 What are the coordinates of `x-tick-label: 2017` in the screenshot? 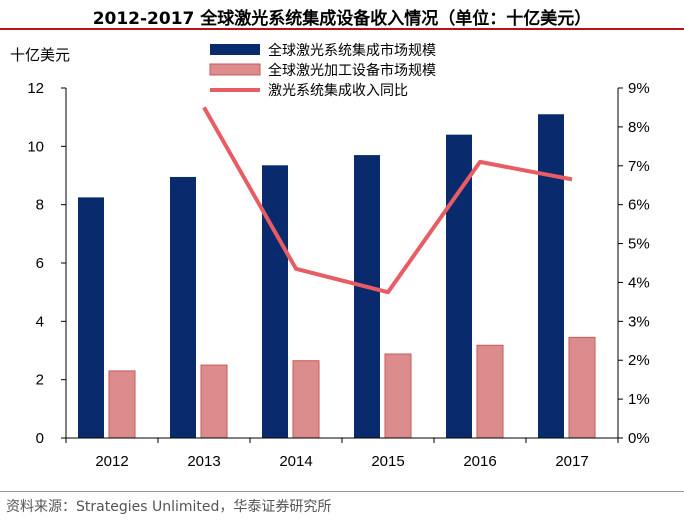 It's located at (571, 461).